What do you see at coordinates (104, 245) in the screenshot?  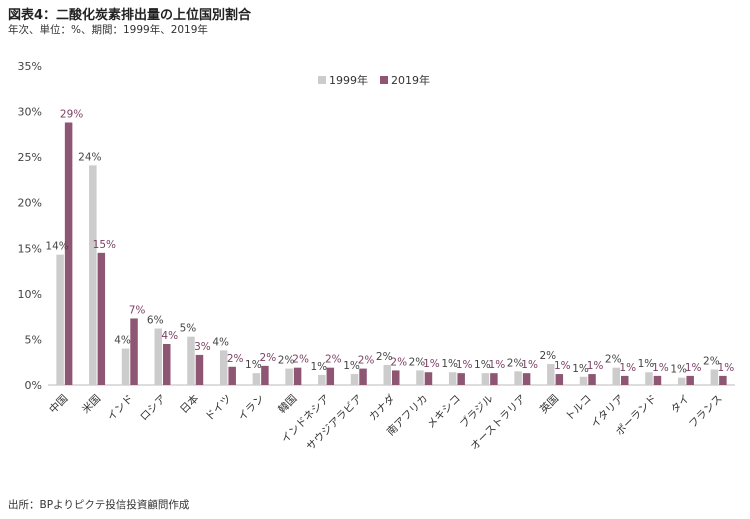 I see `data-label-2019: 15%` at bounding box center [104, 245].